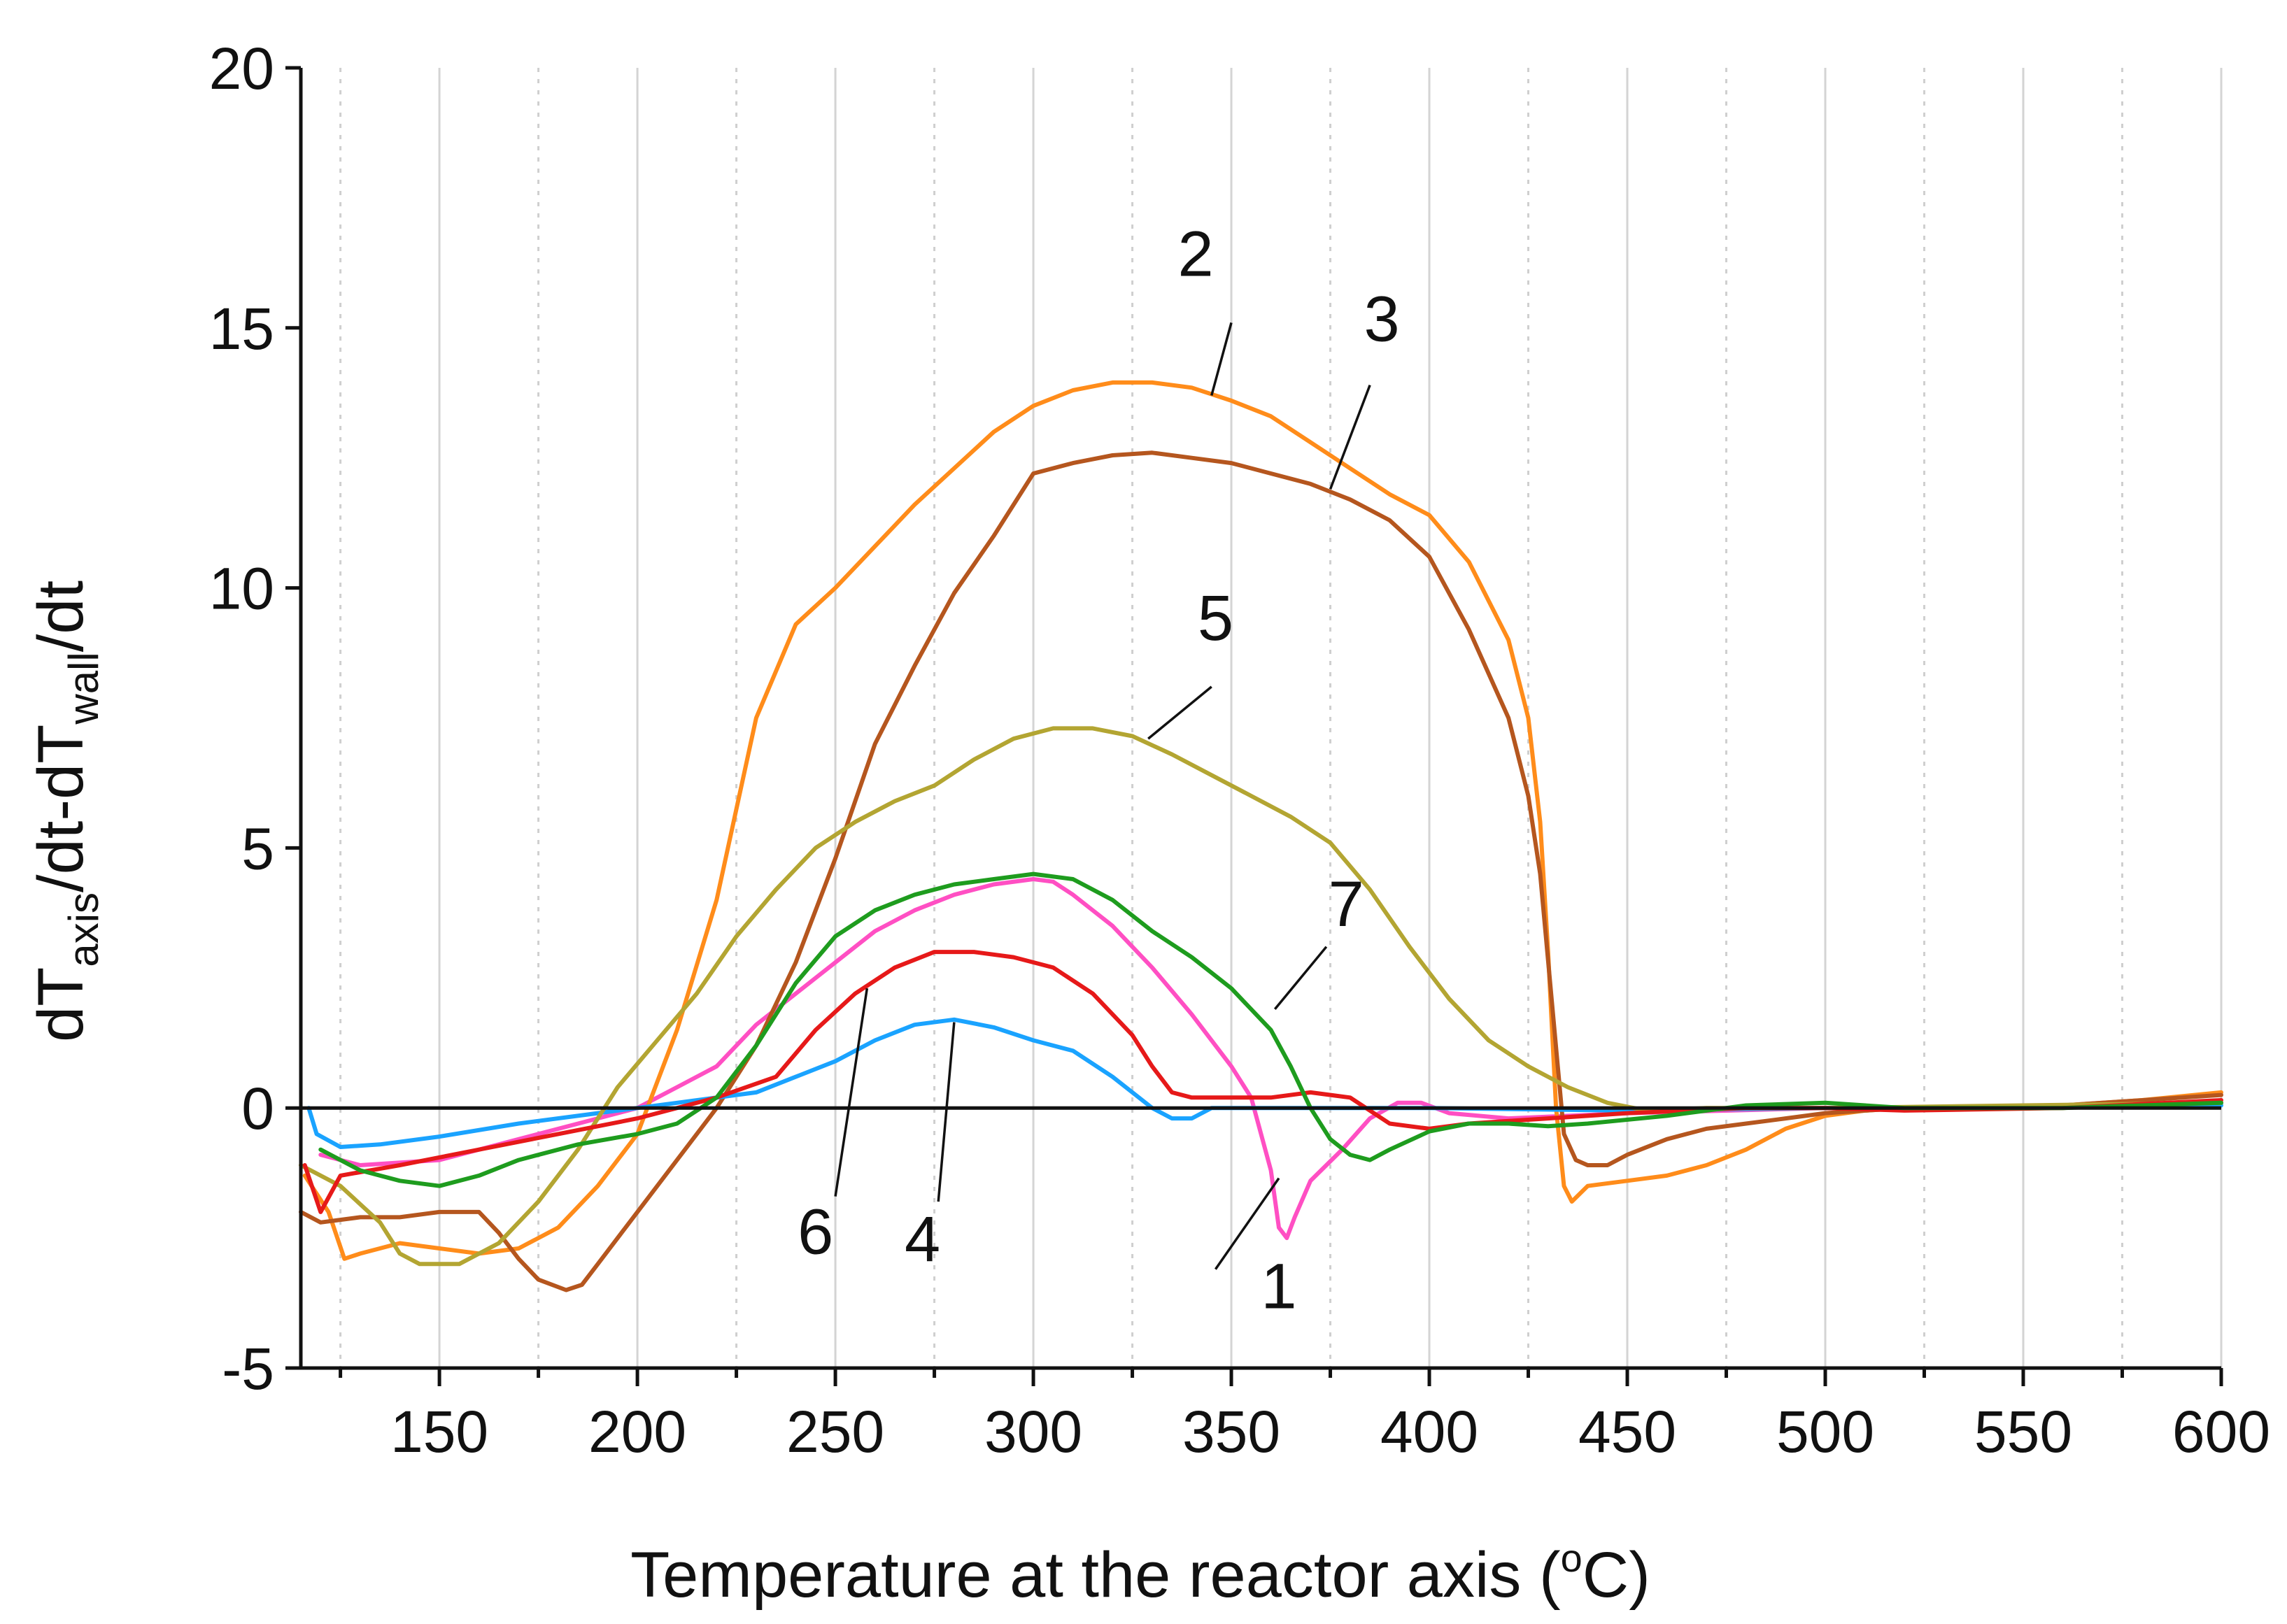 The height and width of the screenshot is (1624, 2287). Describe the element at coordinates (1278, 1287) in the screenshot. I see `curve-label-1: 1` at that location.